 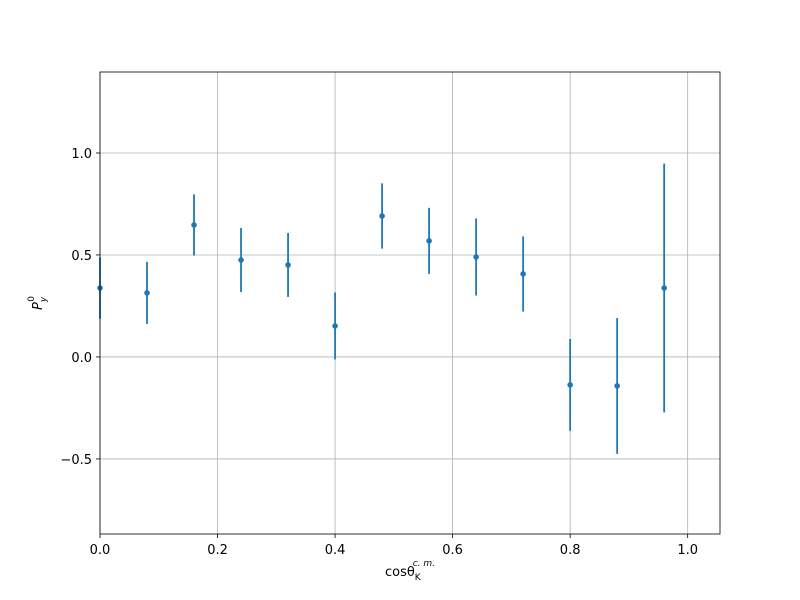 I want to click on x-tick-label: 1.0, so click(x=687, y=550).